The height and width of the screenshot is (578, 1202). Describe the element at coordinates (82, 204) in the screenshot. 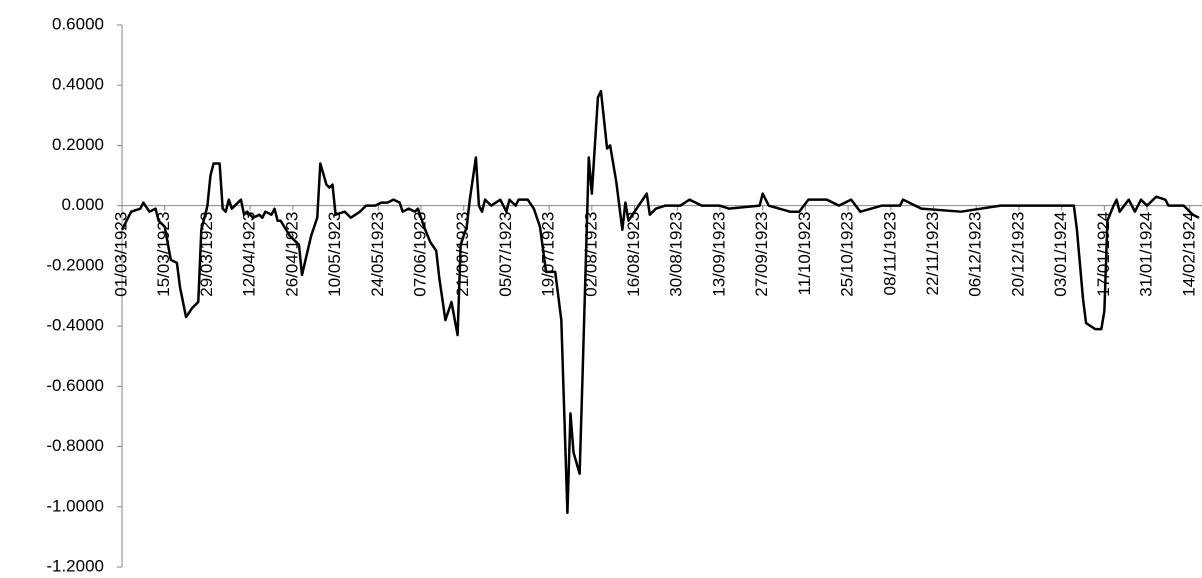

I see `y-tick-label: 0.000` at that location.